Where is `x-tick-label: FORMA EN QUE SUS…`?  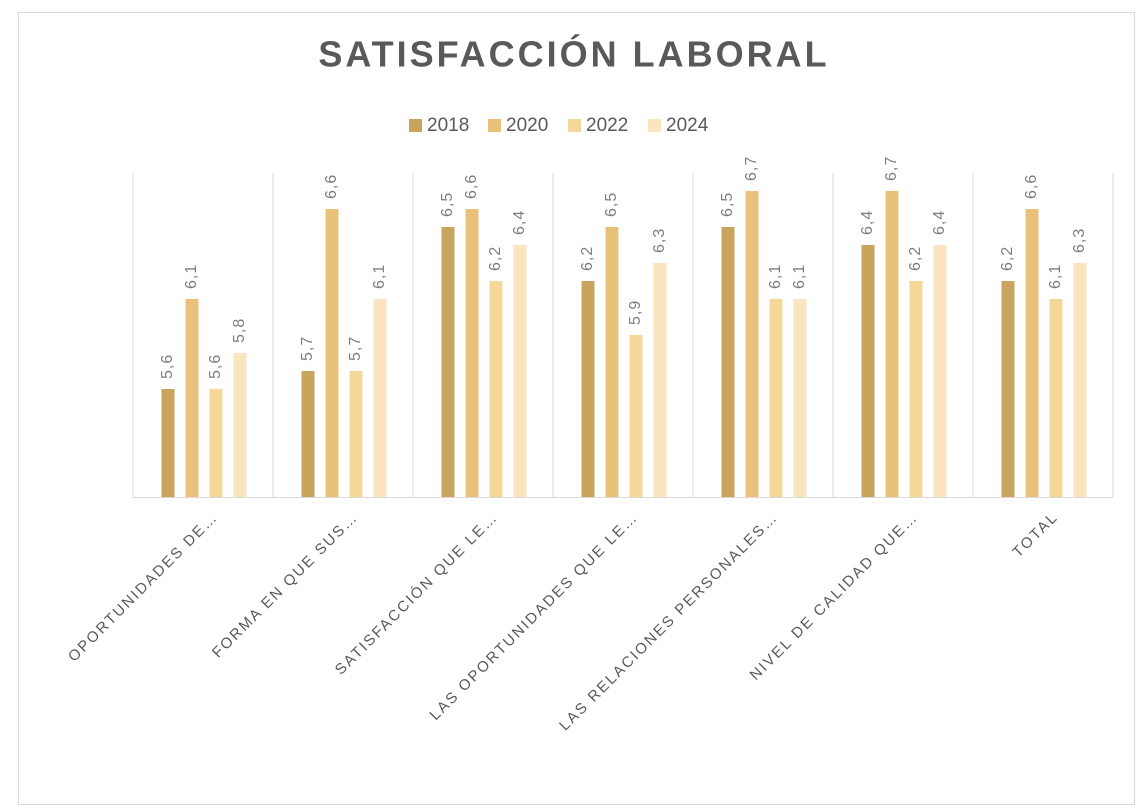
x-tick-label: FORMA EN QUE SUS… is located at coordinates (285, 585).